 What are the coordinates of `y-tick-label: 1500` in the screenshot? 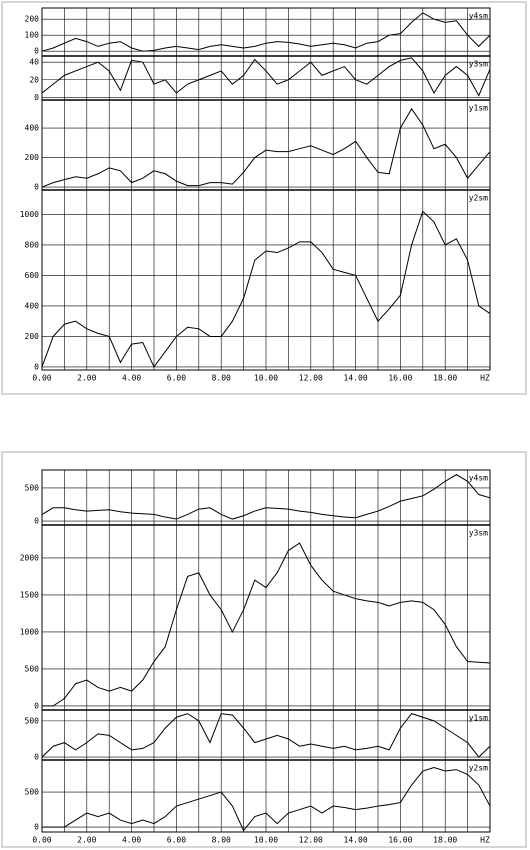 It's located at (29, 594).